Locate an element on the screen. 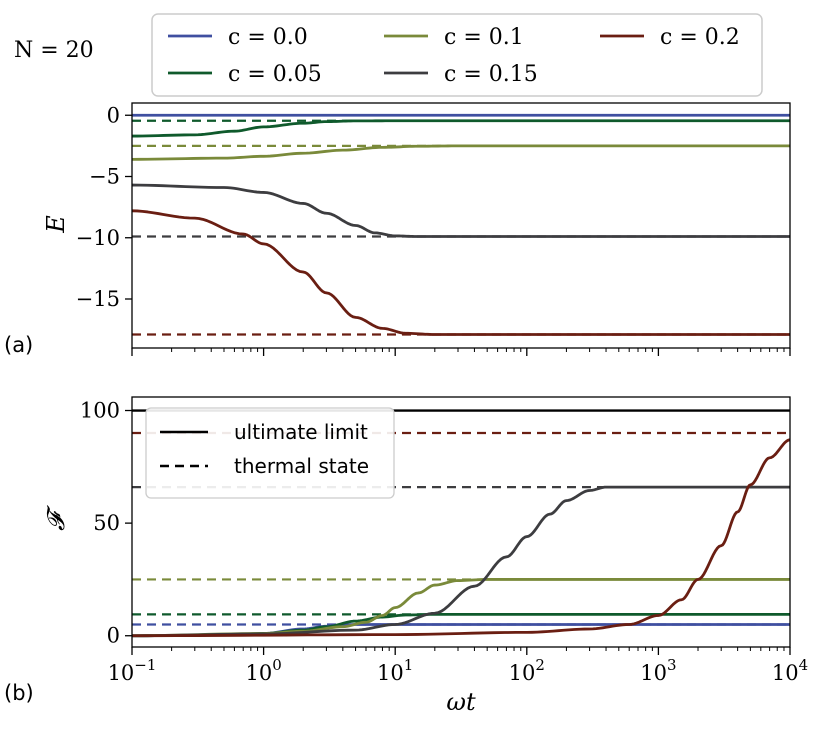 The height and width of the screenshot is (730, 822). xtick-label: 10⁴ is located at coordinates (790, 670).